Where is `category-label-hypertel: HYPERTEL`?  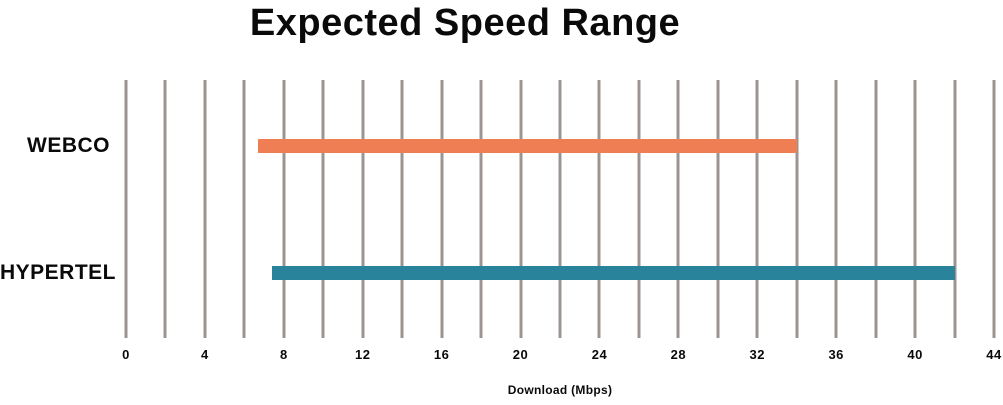
category-label-hypertel: HYPERTEL is located at coordinates (58, 272).